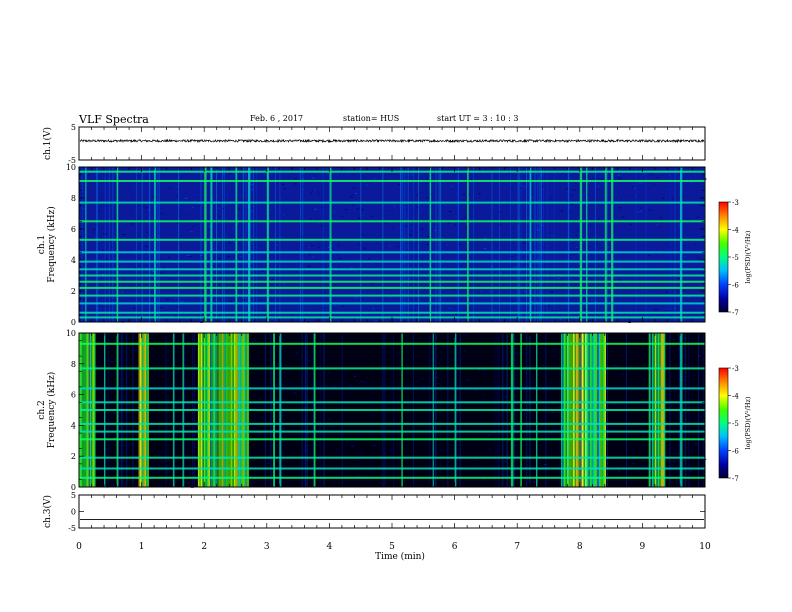 The image size is (792, 612). I want to click on spectrogram-ch1-ylabel: ch.1Frequency (kHz), so click(47, 244).